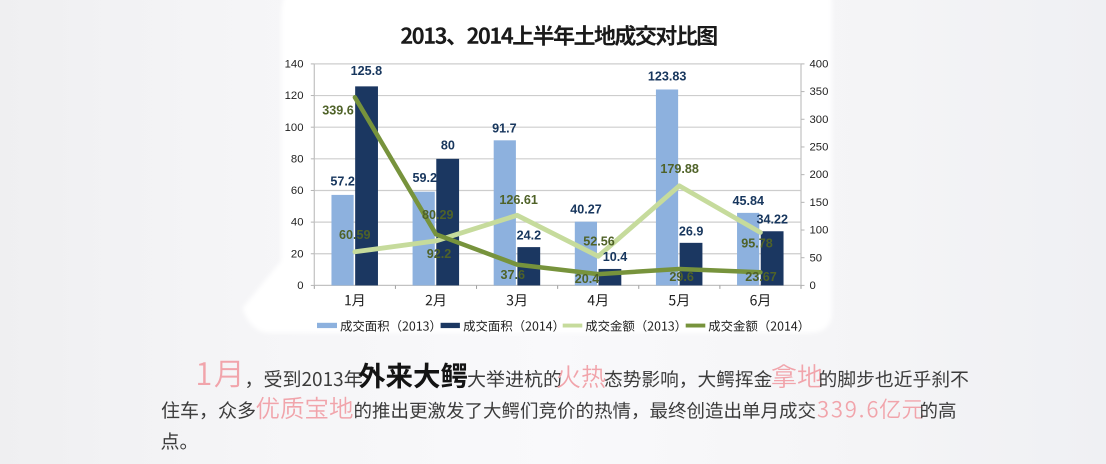  I want to click on svg-text: 40.27, so click(586, 210).